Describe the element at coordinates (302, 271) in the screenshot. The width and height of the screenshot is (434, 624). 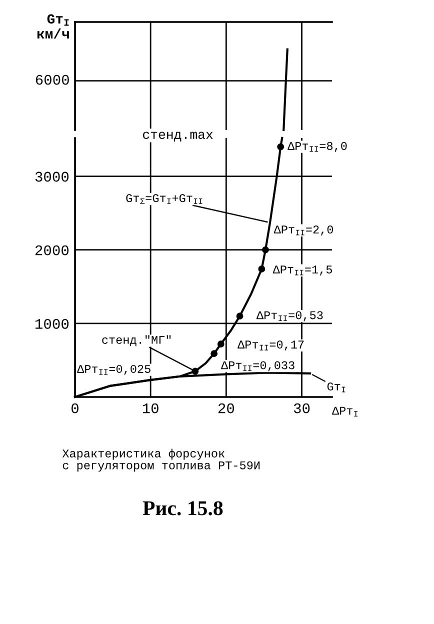
I see `annotation: ΔPт$_{II}$=1,5` at that location.